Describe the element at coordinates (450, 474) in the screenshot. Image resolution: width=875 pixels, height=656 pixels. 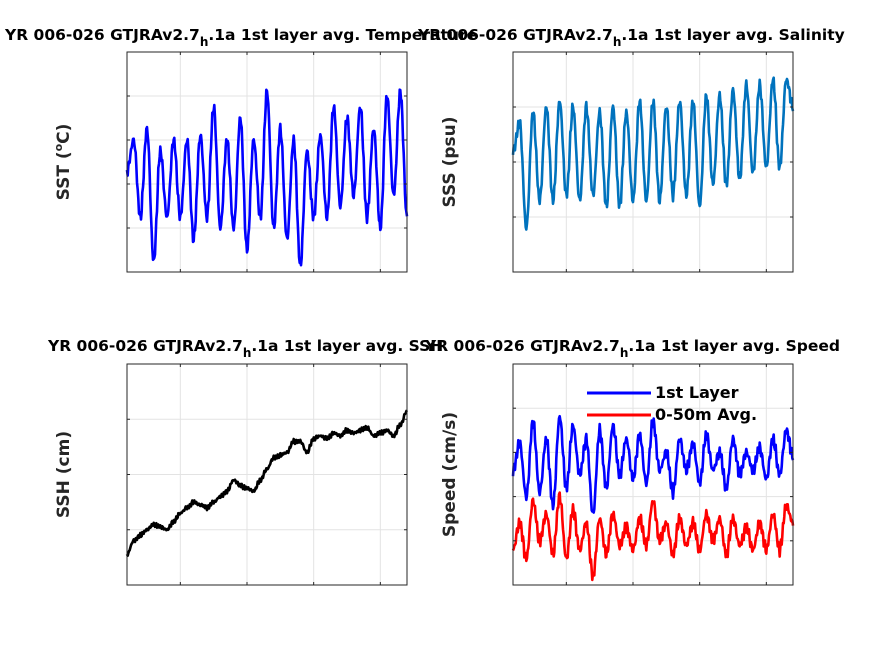
I see `y-axis-label: Speed (cm/s)` at that location.